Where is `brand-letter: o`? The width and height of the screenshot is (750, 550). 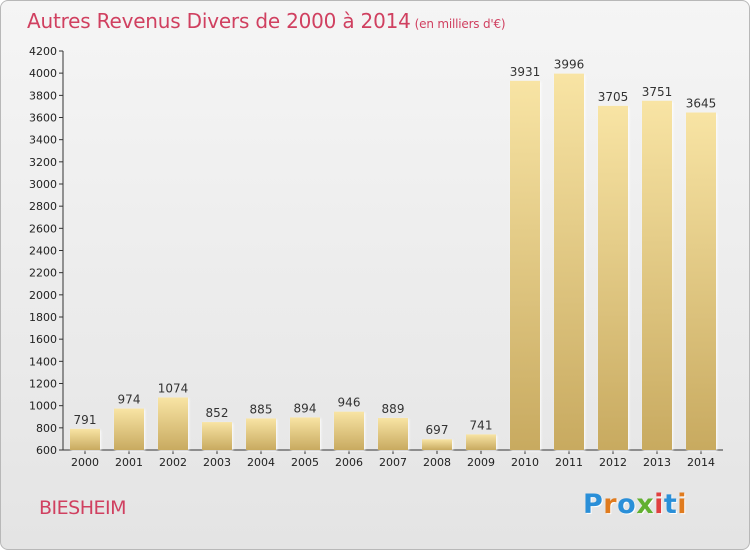
brand-letter: o is located at coordinates (627, 504).